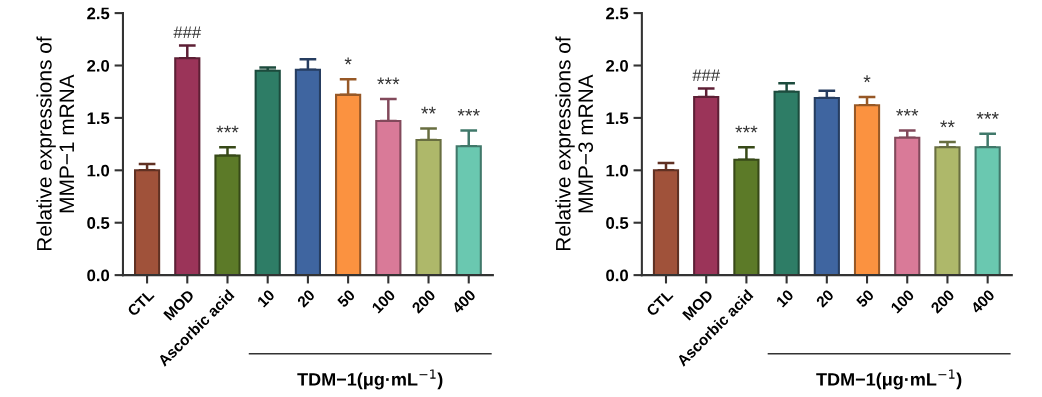  I want to click on y-axis-title: Relative expressions of MMP−3 mRNA, so click(574, 143).